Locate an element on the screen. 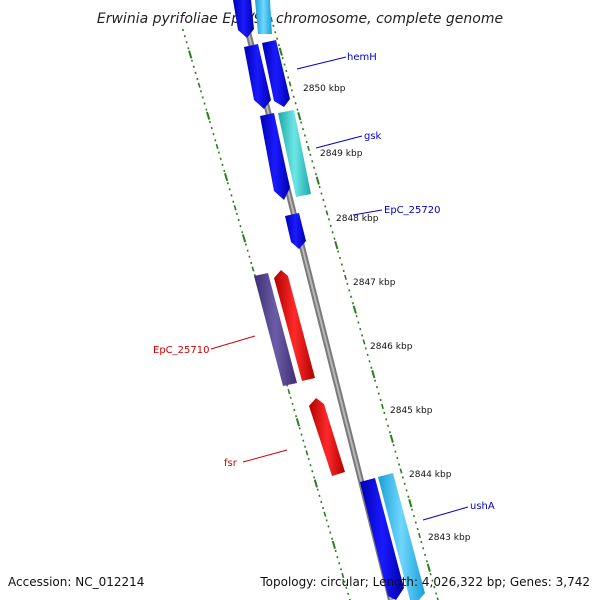 This screenshot has width=600, height=600. tick-label: 2847 kbp is located at coordinates (374, 283).